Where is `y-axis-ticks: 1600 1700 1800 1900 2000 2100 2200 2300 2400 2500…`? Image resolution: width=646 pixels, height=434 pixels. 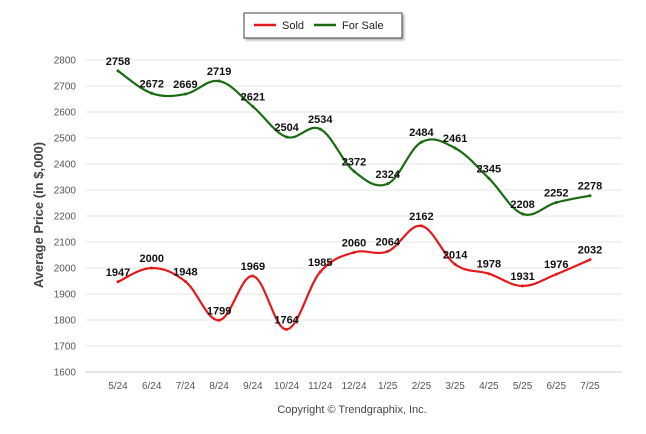
y-axis-ticks: 1600 1700 1800 1900 2000 2100 2200 2300 2400 2500… is located at coordinates (65, 217).